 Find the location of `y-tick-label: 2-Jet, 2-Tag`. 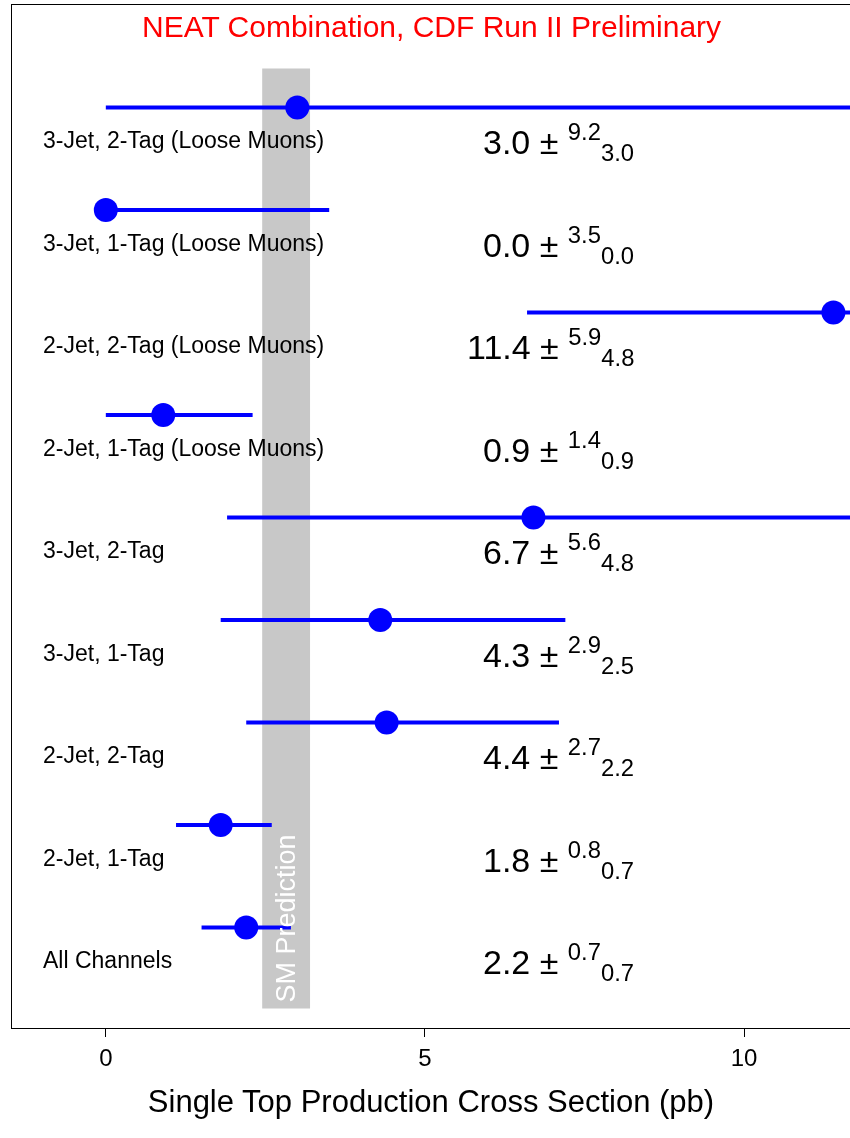

y-tick-label: 2-Jet, 2-Tag is located at coordinates (104, 755).